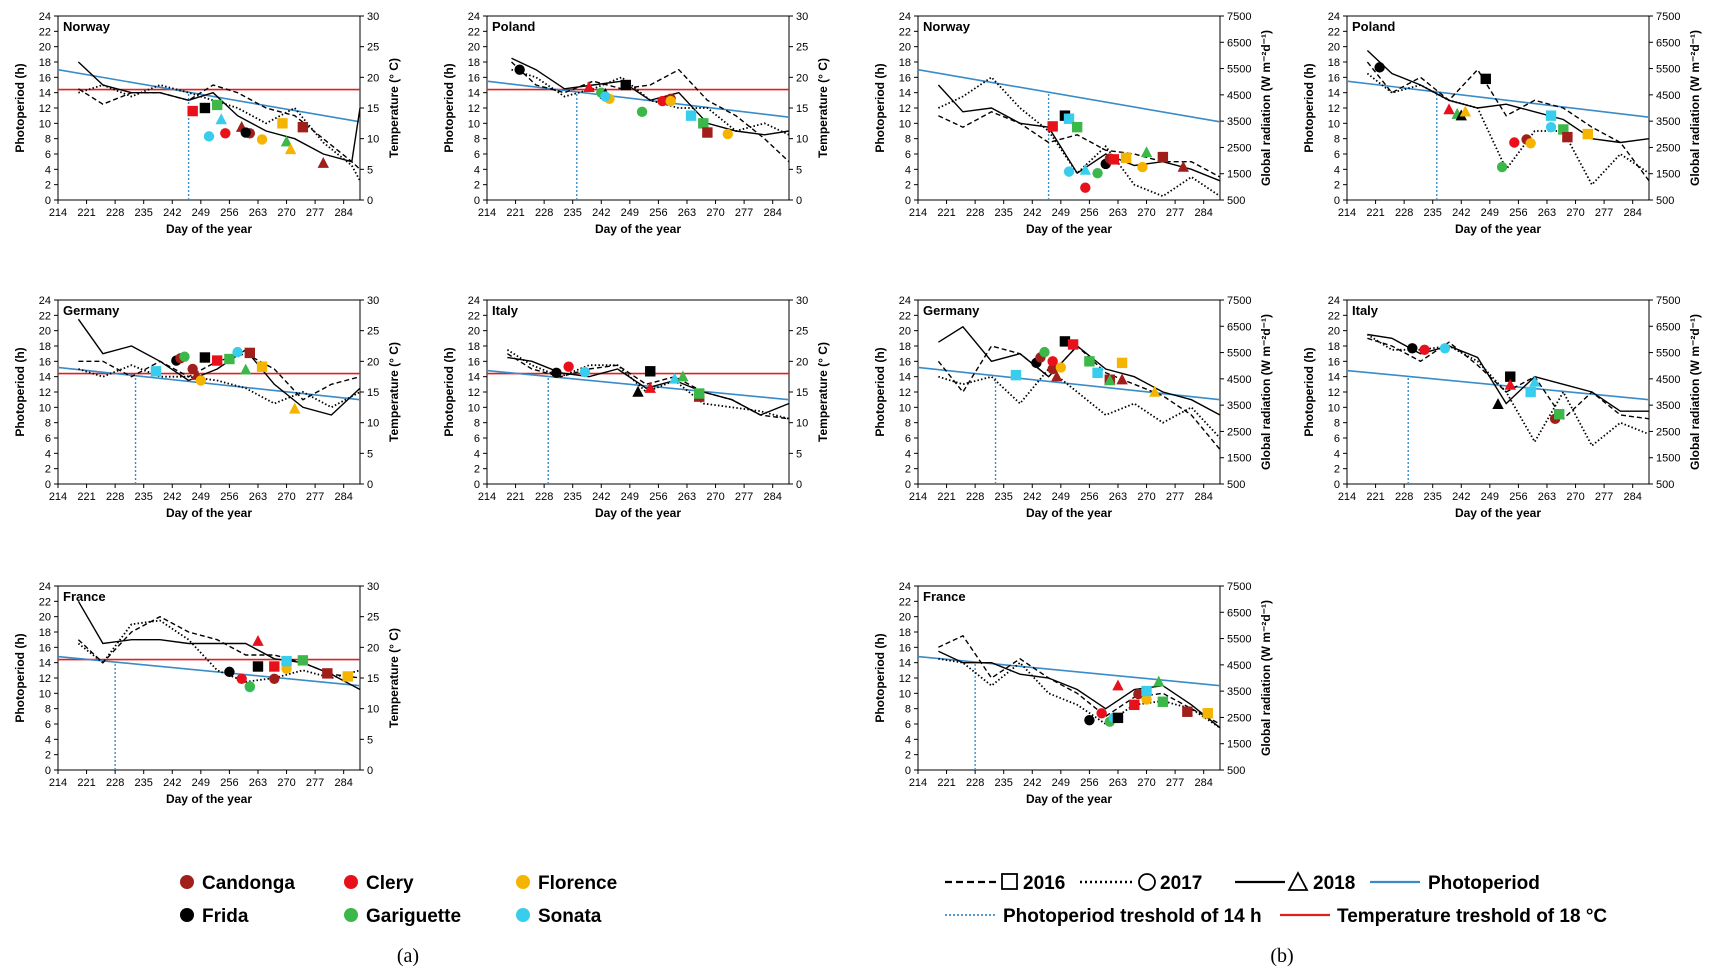 The width and height of the screenshot is (1712, 972). Describe the element at coordinates (87, 26) in the screenshot. I see `panel-title: Norway` at that location.